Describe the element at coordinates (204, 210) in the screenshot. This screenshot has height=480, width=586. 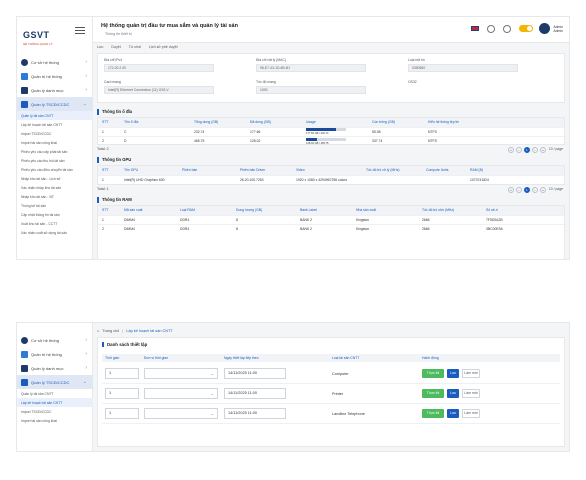
I see `column-header: Loại RAM` at that location.